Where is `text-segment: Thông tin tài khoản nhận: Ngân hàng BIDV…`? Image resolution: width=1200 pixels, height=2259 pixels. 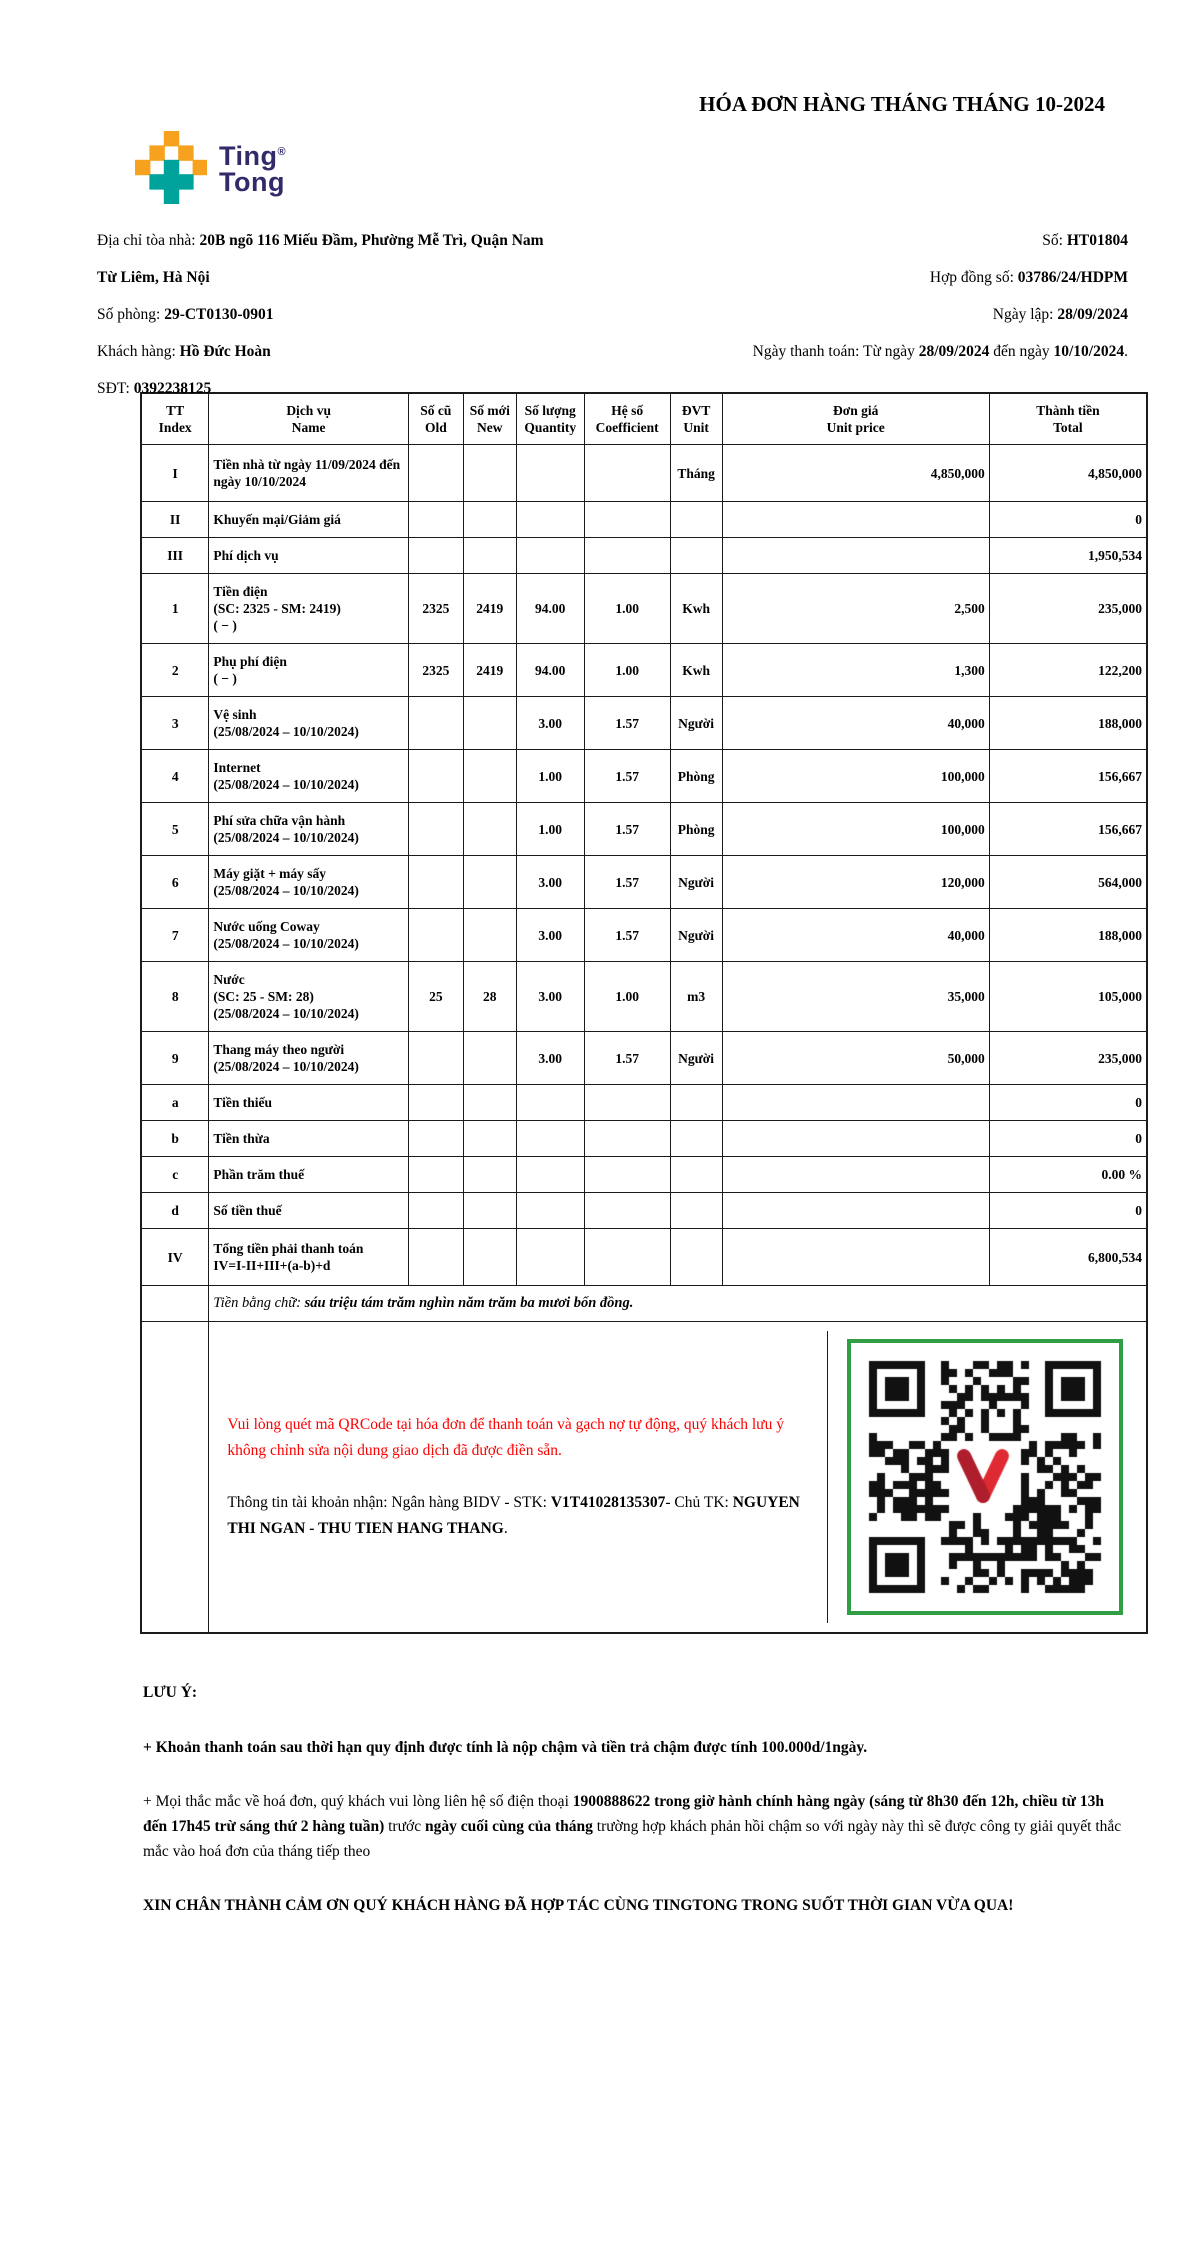 text-segment: Thông tin tài khoản nhận: Ngân hàng BIDV… is located at coordinates (389, 1502).